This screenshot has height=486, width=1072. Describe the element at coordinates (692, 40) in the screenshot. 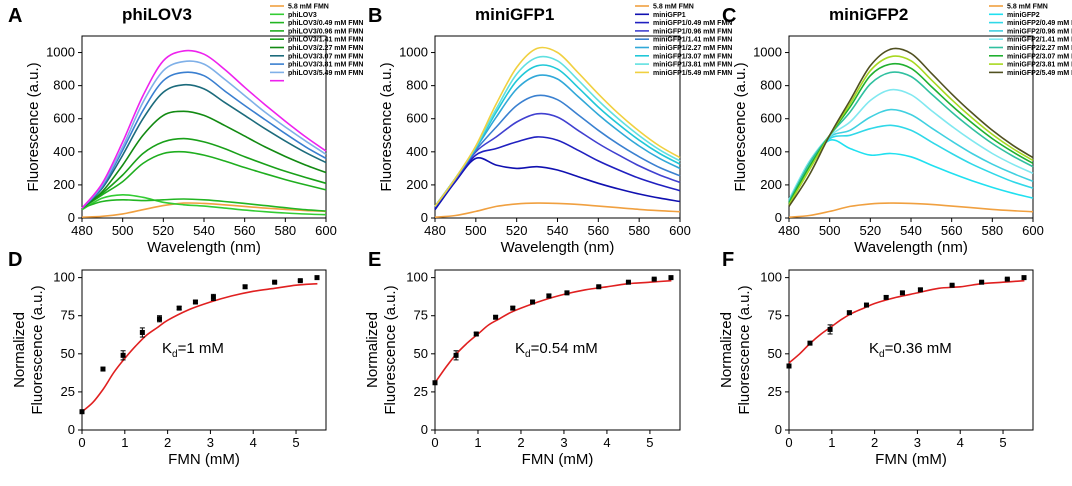

I see `legend-label: miniGFP1/1.41 mM FMN` at that location.